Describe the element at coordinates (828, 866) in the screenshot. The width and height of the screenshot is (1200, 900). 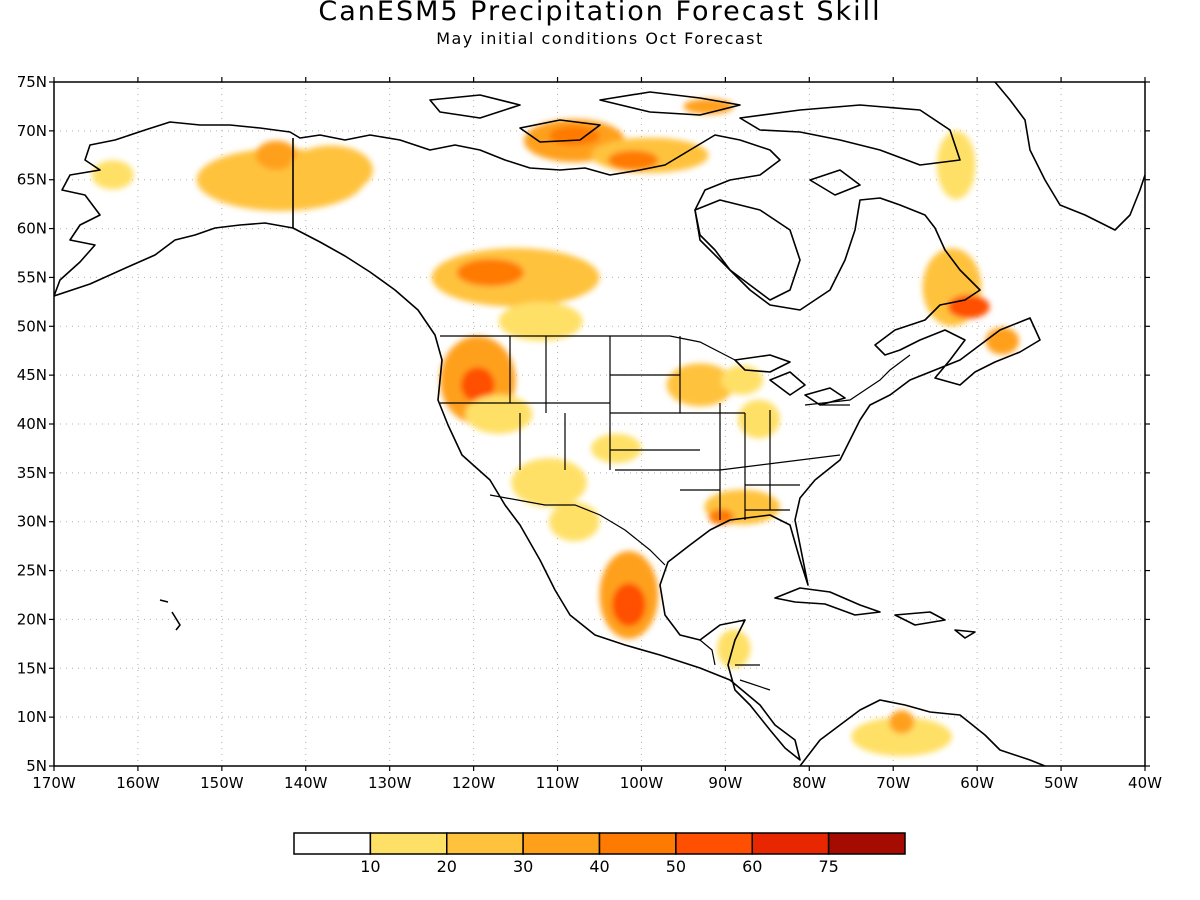
I see `colorbar-label: 75` at that location.